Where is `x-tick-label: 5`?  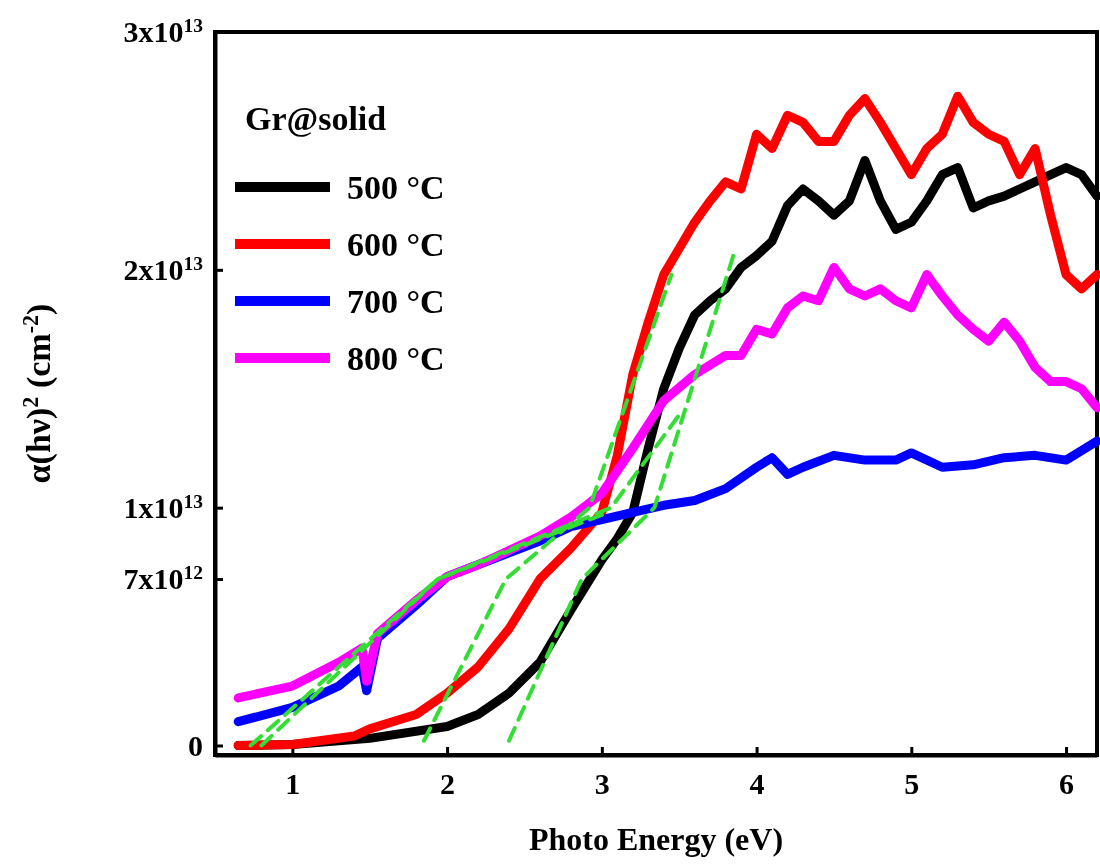
x-tick-label: 5 is located at coordinates (912, 783).